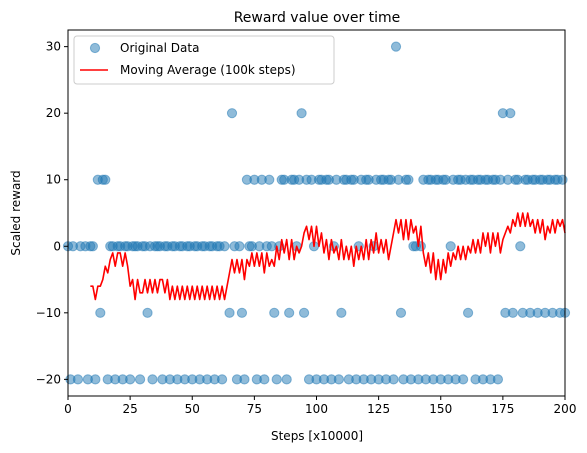 The image size is (587, 453). What do you see at coordinates (68, 409) in the screenshot?
I see `x-tick-label: 0` at bounding box center [68, 409].